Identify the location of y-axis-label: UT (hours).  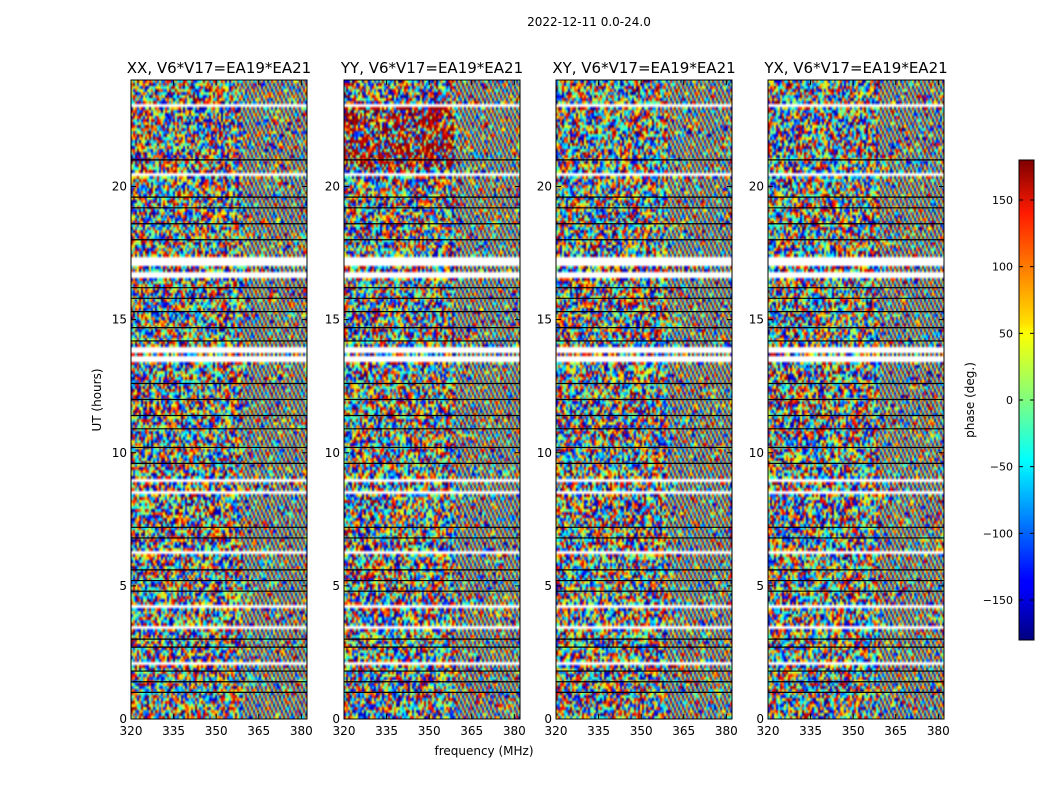
(97, 399).